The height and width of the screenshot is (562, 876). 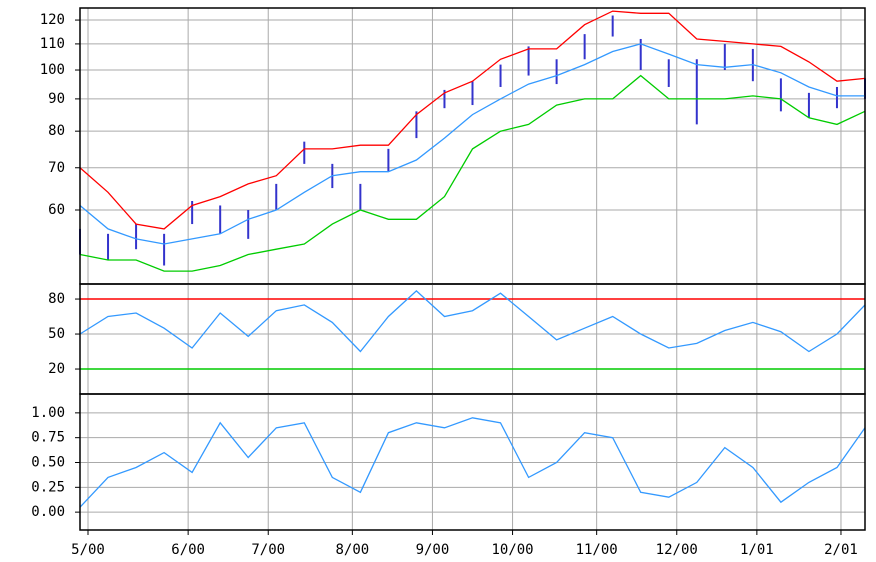 What do you see at coordinates (597, 550) in the screenshot?
I see `x-tick-label: 11/00` at bounding box center [597, 550].